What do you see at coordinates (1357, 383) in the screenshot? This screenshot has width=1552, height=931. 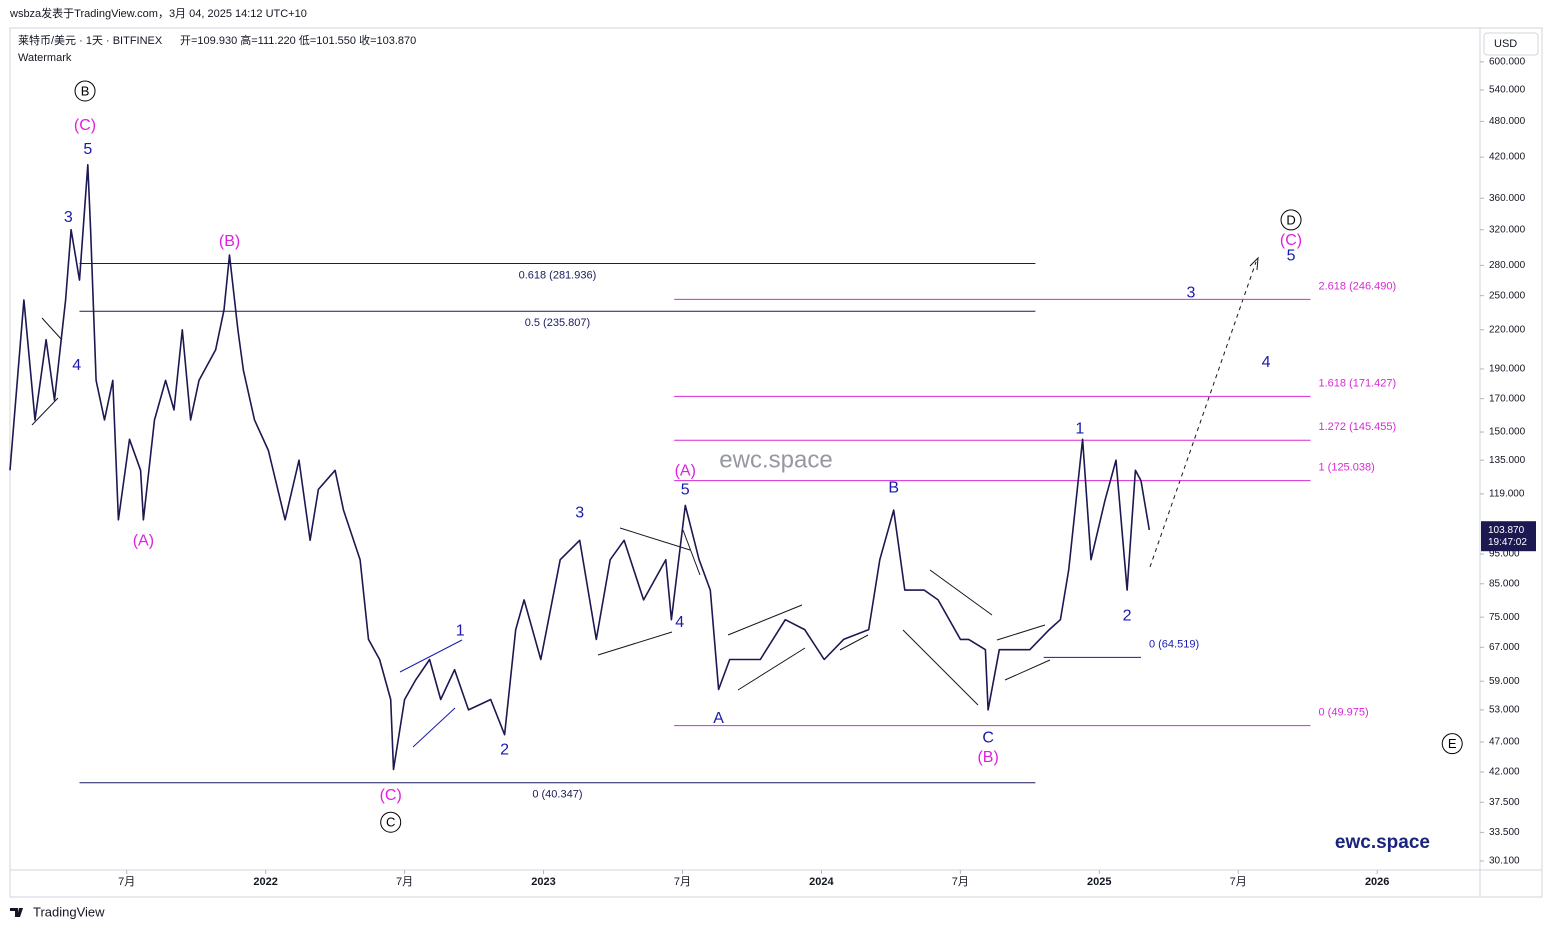 I see `fib-label: 1.618 (171.427)` at bounding box center [1357, 383].